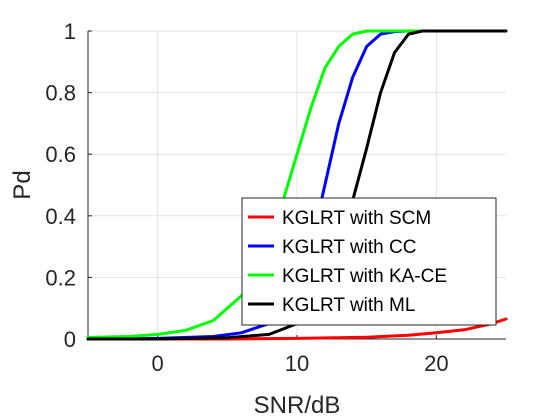  Describe the element at coordinates (60, 216) in the screenshot. I see `y-tick-label: 0.4` at that location.